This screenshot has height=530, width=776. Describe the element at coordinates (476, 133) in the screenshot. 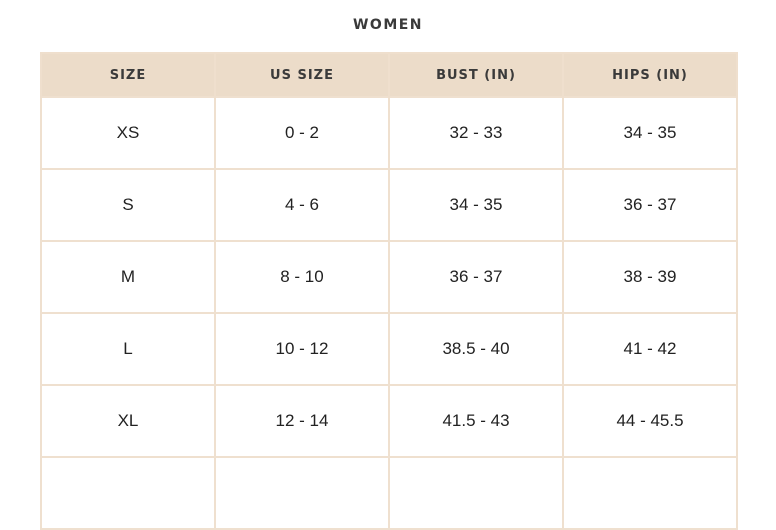

I see `cell-bust: 32 - 33` at that location.